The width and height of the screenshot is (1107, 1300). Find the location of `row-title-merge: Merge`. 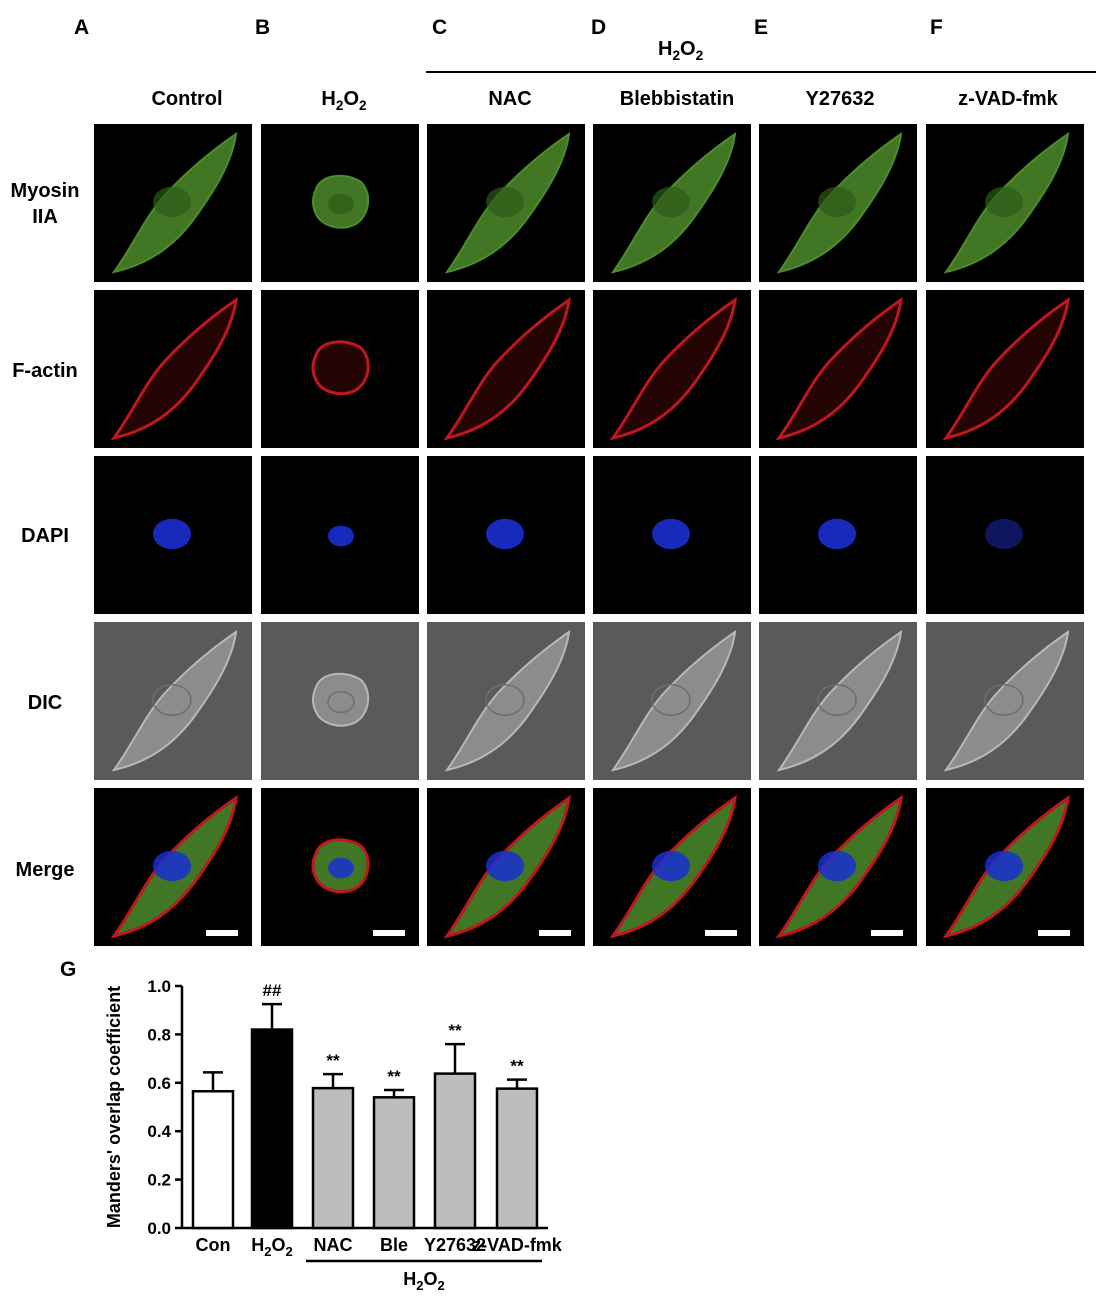

row-title-merge: Merge is located at coordinates (45, 870).